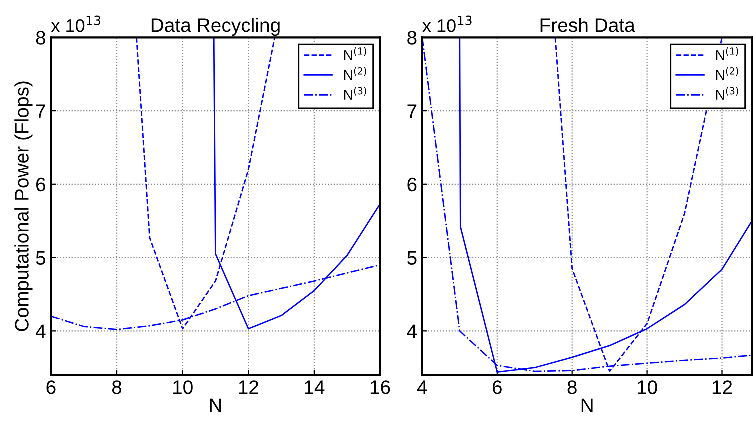 This screenshot has width=753, height=423. Describe the element at coordinates (588, 25) in the screenshot. I see `chart-title: Fresh Data` at that location.